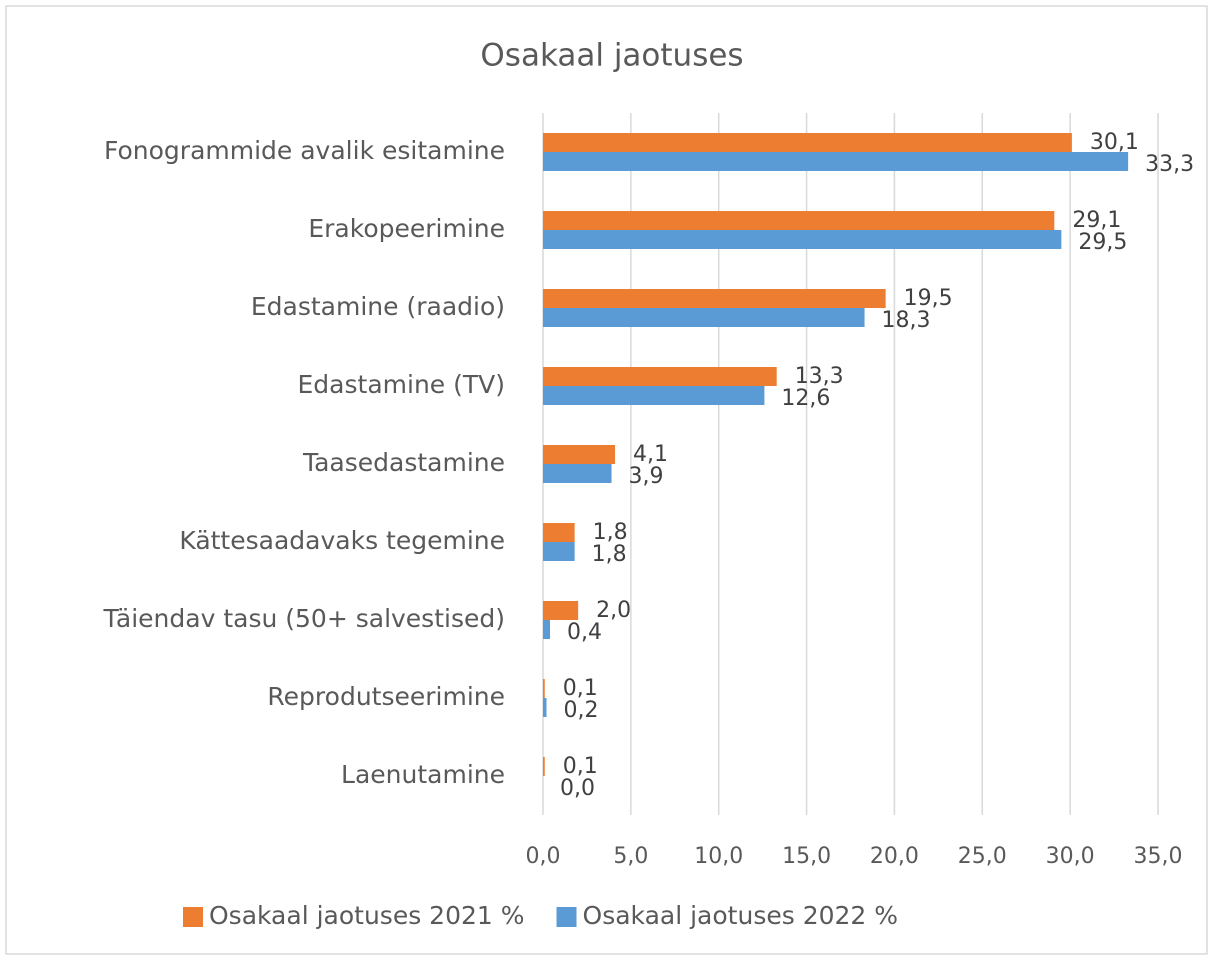  Describe the element at coordinates (611, 56) in the screenshot. I see `chart-title: Osakaal jaotuses` at that location.